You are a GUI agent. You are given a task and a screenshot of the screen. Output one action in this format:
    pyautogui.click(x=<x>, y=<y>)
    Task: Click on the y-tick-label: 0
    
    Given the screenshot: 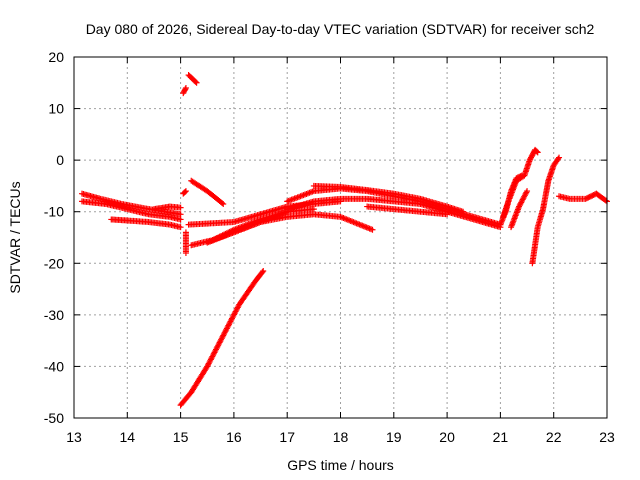 What is the action you would take?
    pyautogui.click(x=60, y=160)
    